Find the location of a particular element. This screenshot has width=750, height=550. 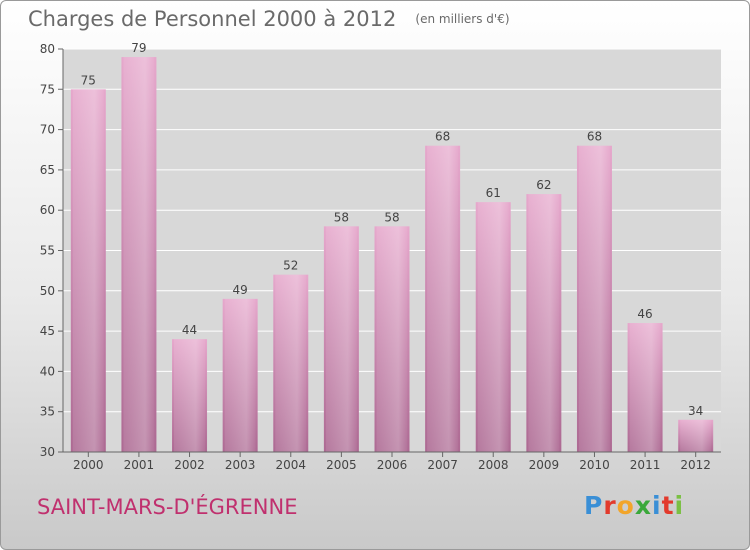

x-tick-label-2007: 2007 is located at coordinates (442, 465).